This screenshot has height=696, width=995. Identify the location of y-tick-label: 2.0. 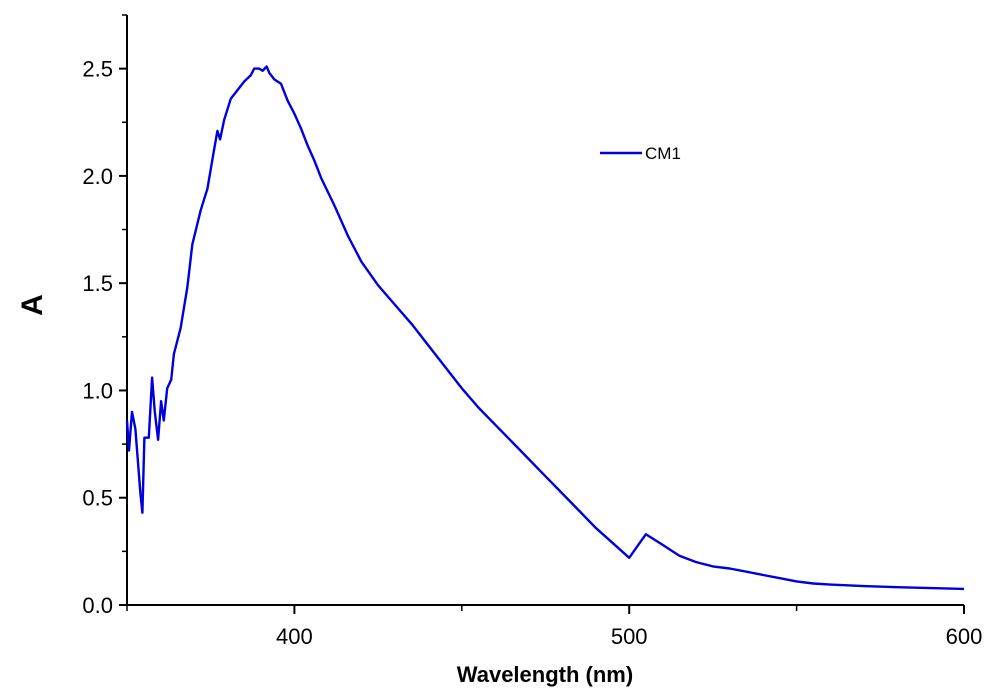
(97, 176).